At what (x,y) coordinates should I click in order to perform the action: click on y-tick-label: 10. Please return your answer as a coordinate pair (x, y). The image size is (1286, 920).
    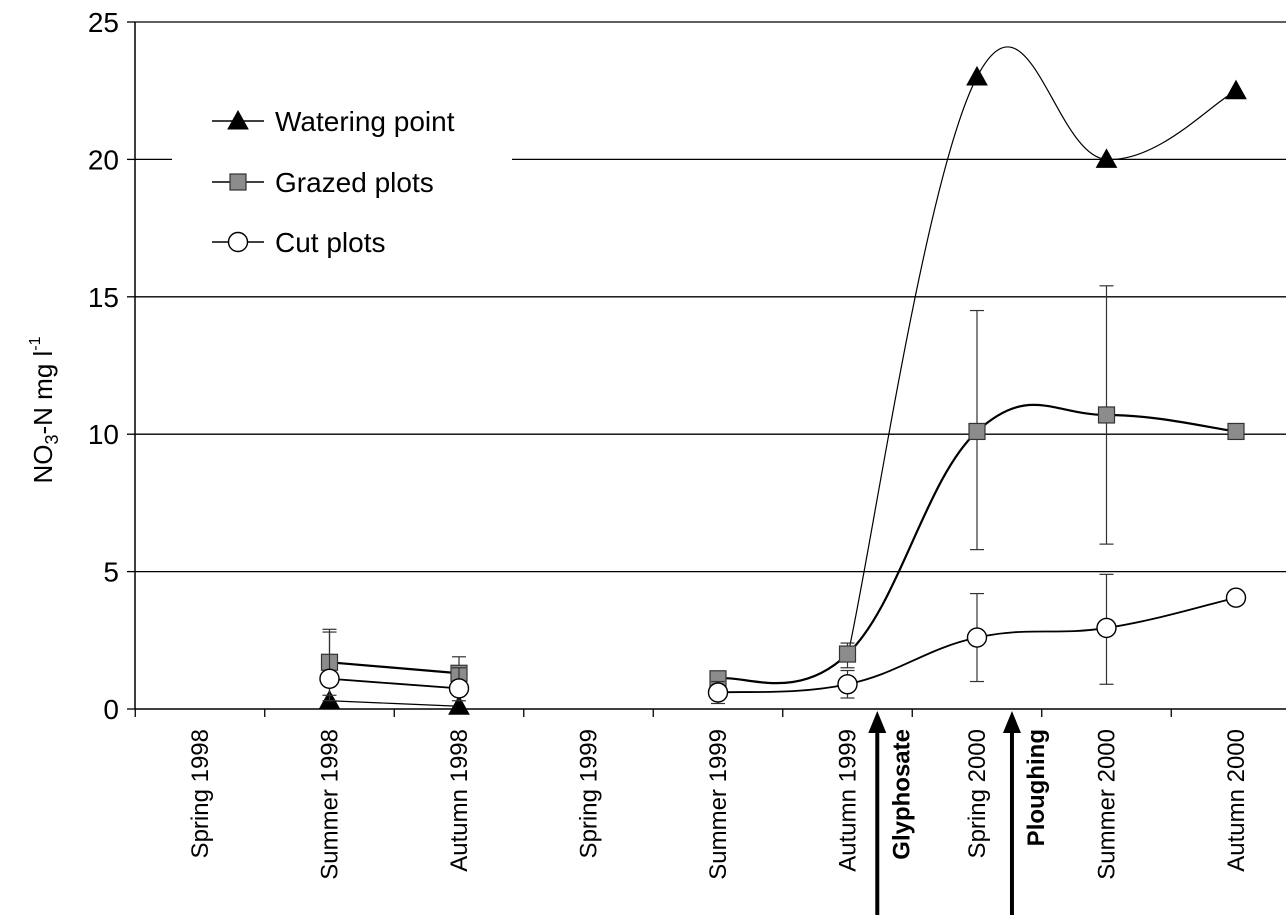
    Looking at the image, I should click on (103, 434).